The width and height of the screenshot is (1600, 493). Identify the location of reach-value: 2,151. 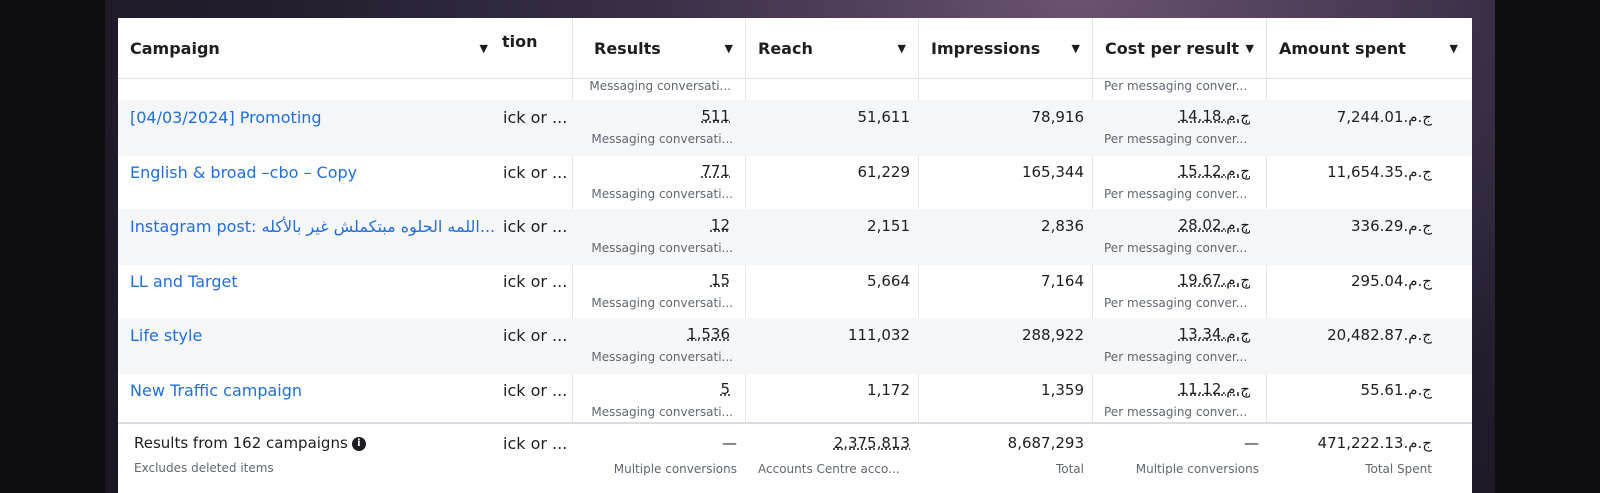
(888, 226).